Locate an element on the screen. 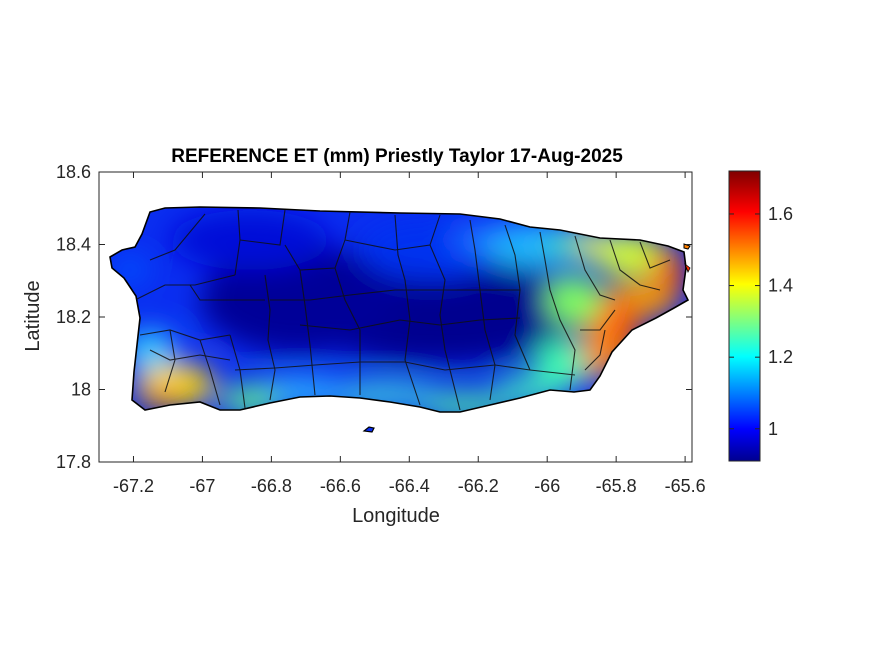  colorbar-tick-label: 1.4 is located at coordinates (780, 286).